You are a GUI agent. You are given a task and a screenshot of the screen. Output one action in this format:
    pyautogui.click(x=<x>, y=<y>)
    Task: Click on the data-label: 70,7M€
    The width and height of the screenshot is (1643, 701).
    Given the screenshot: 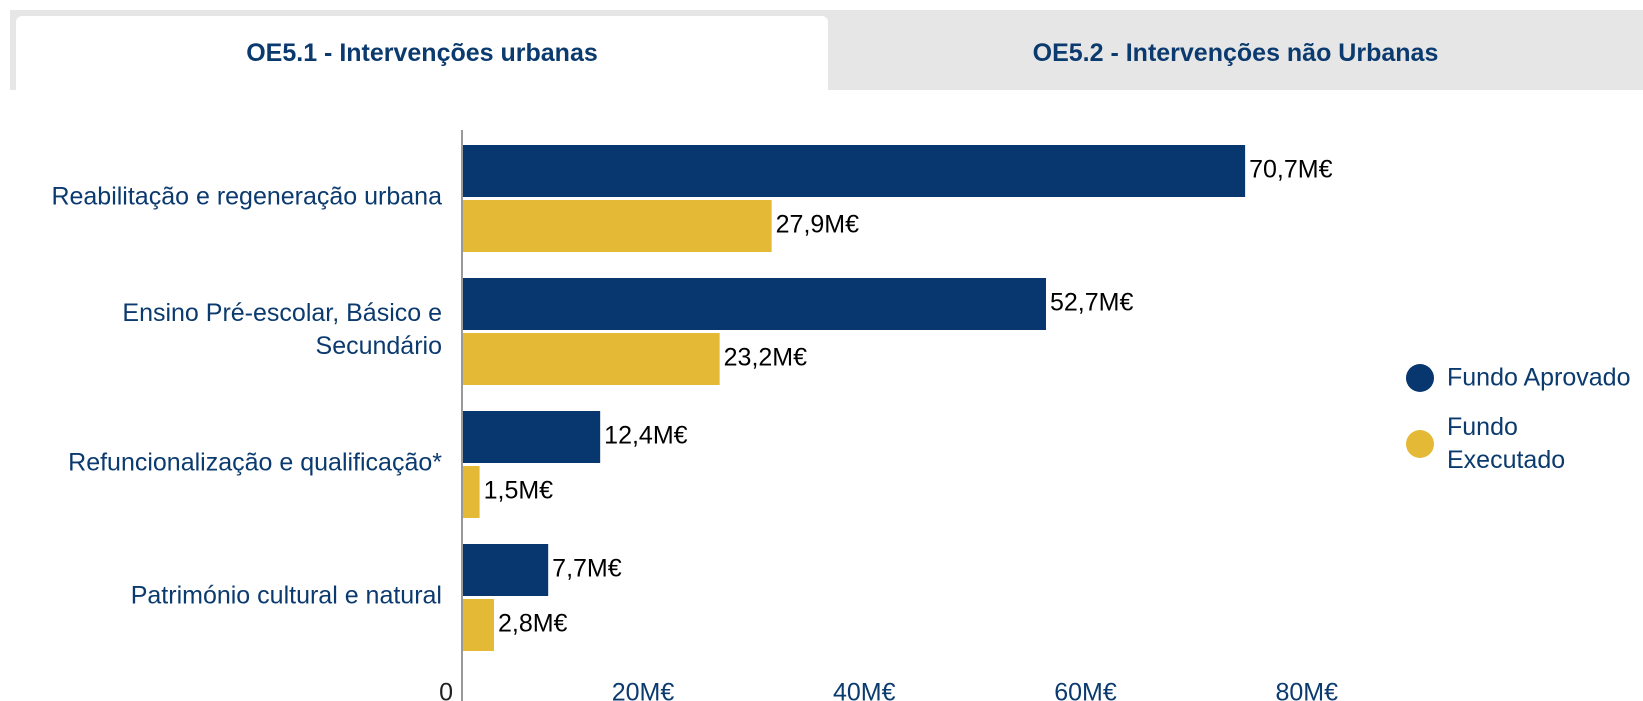 What is the action you would take?
    pyautogui.click(x=1290, y=170)
    